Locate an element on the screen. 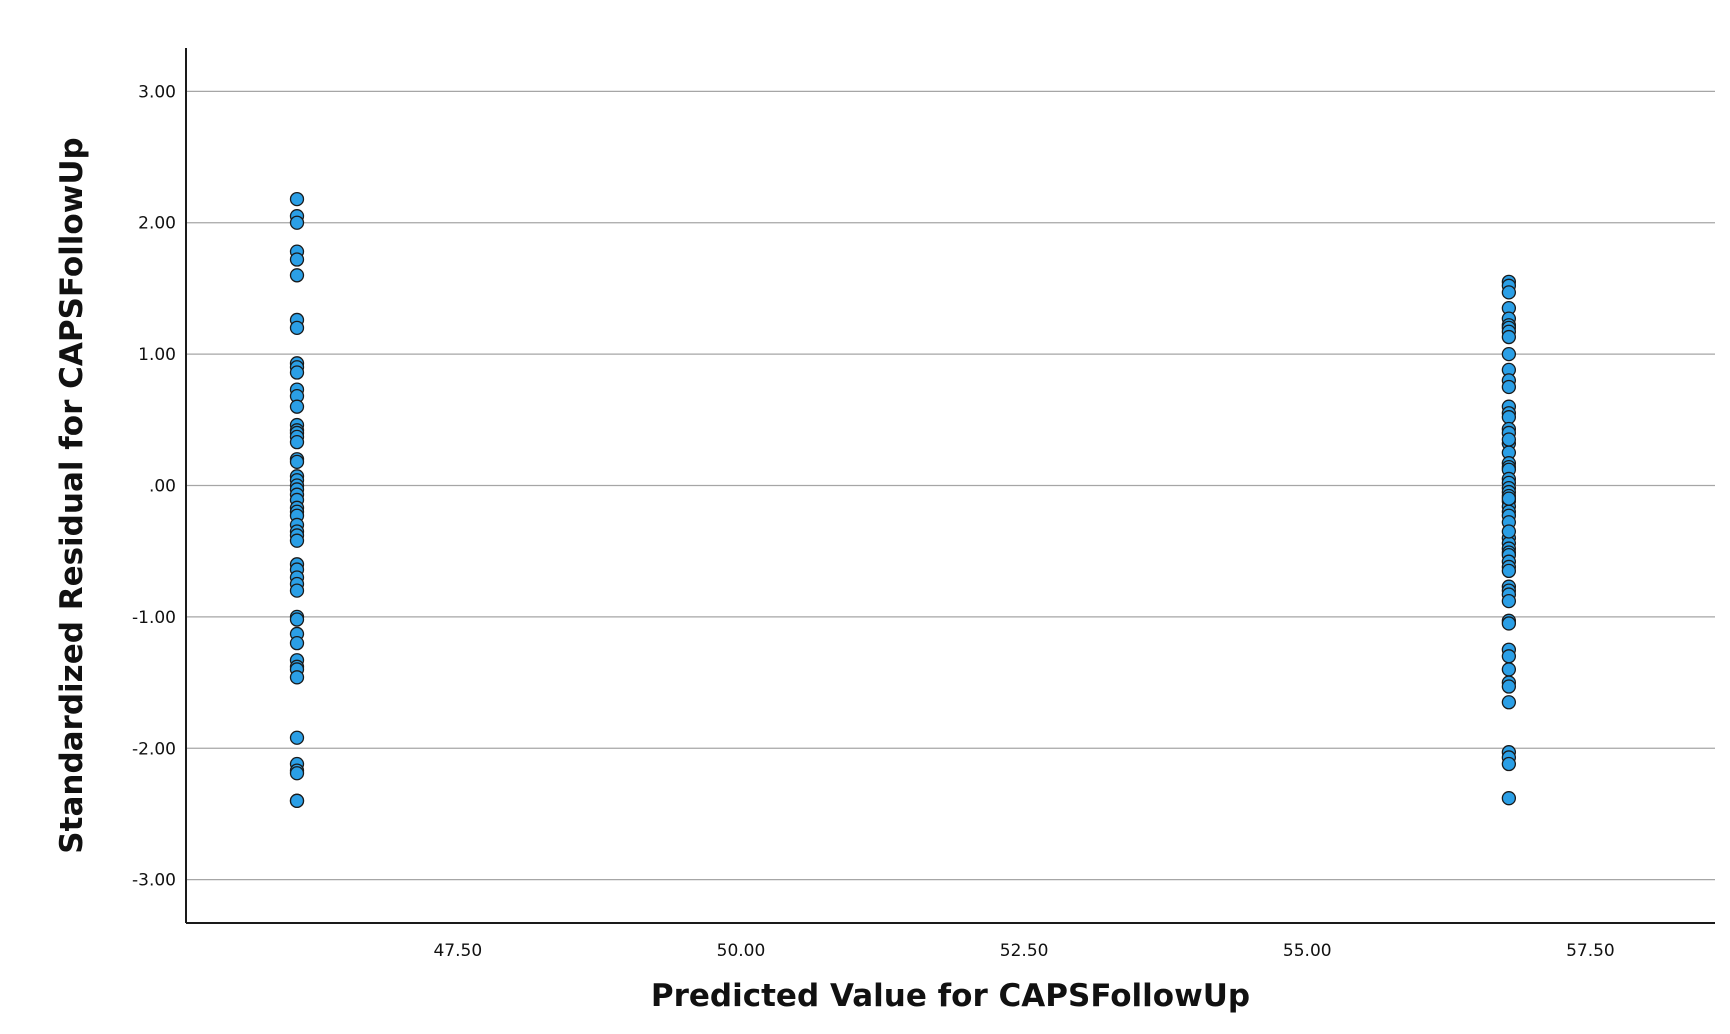  y-tick-label: .00 is located at coordinates (162, 487).